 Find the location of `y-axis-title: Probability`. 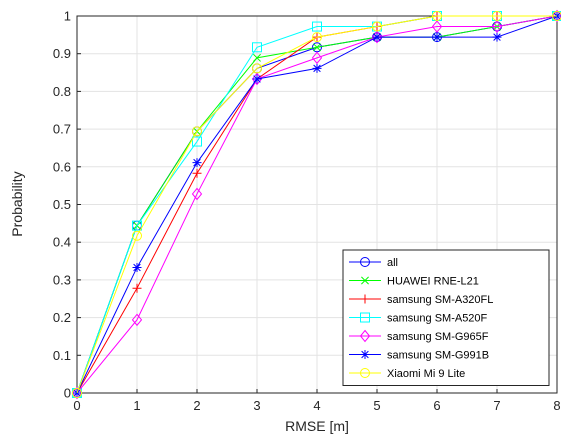

y-axis-title: Probability is located at coordinates (17, 203).